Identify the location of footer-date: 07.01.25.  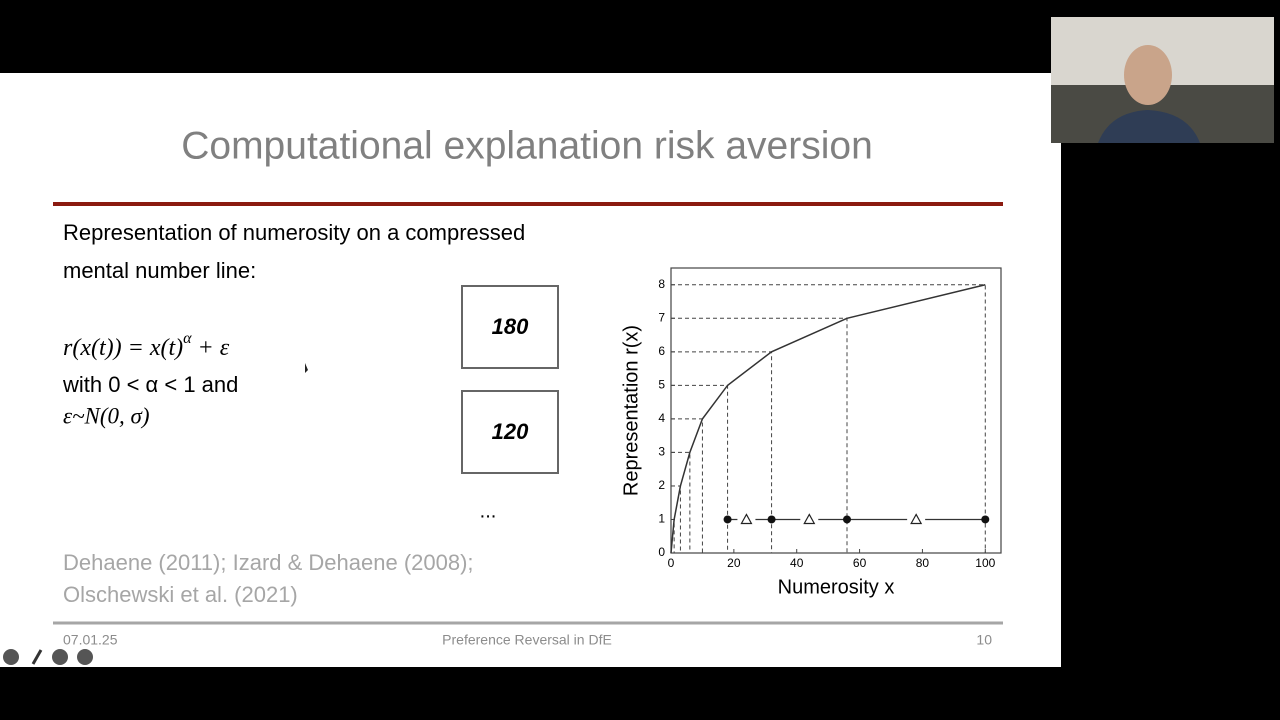
(90, 640).